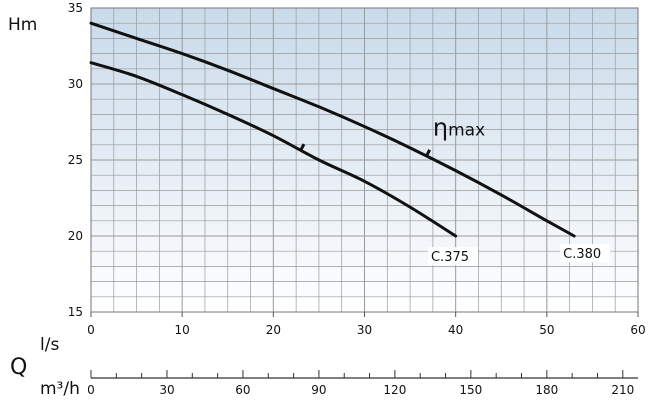  What do you see at coordinates (622, 390) in the screenshot?
I see `secondary-tick-label: 210` at bounding box center [622, 390].